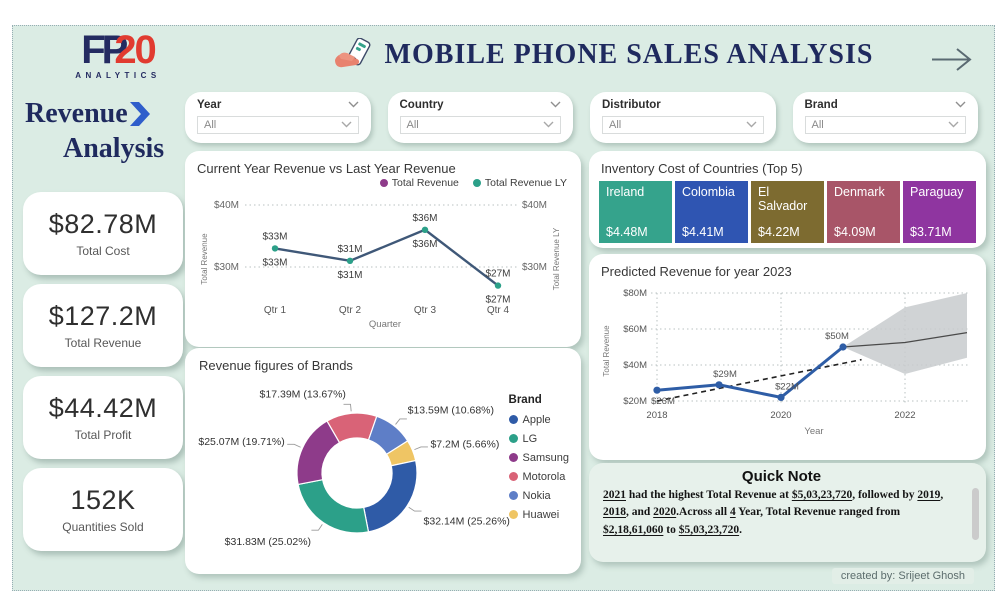  I want to click on legend-item-samsung: Samsung, so click(538, 457).